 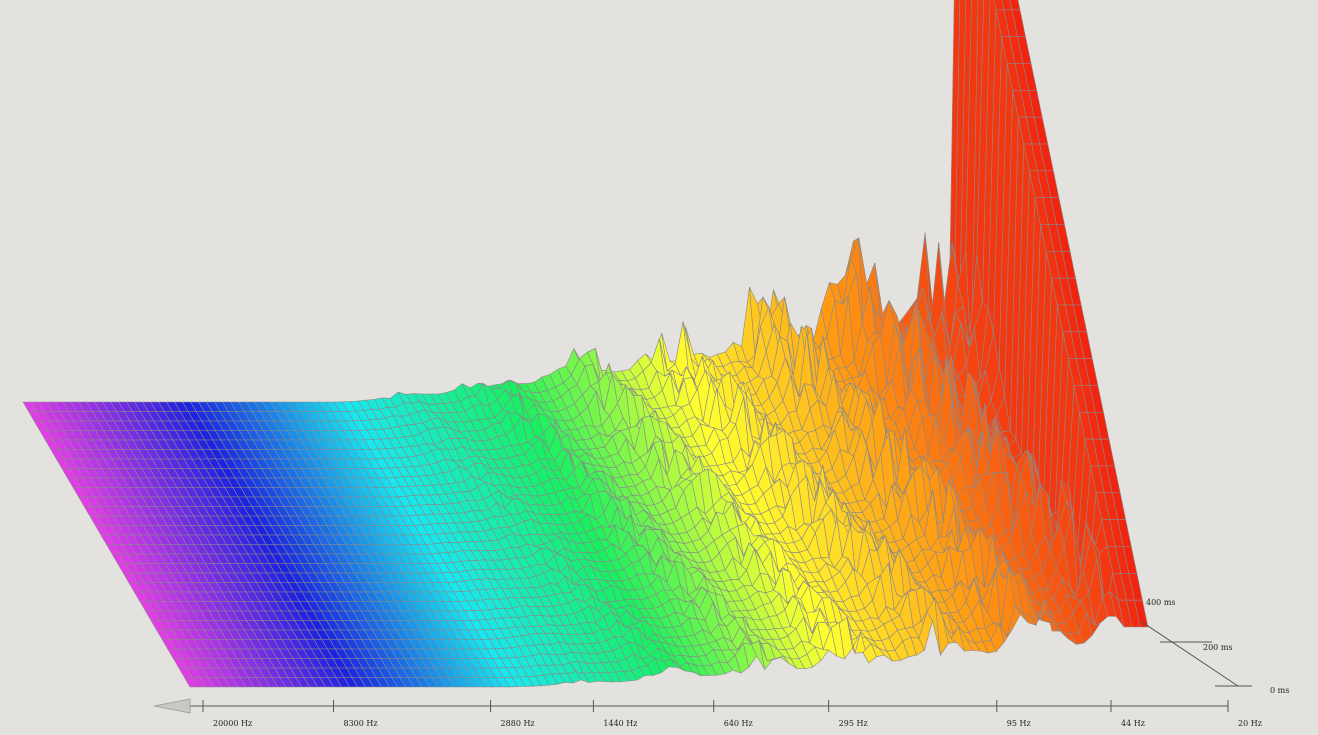 What do you see at coordinates (1019, 723) in the screenshot?
I see `frequency-tick-label: 95 Hz` at bounding box center [1019, 723].